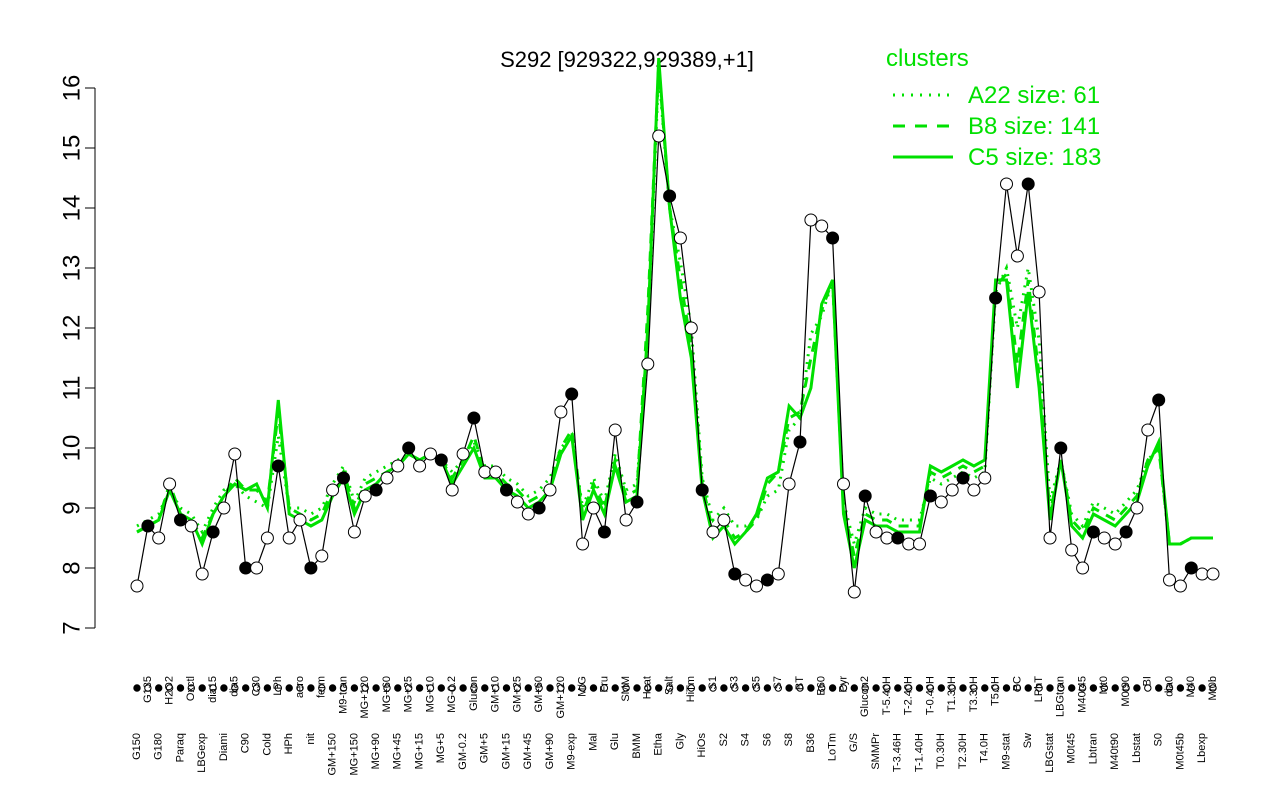 Image resolution: width=1280 pixels, height=800 pixels. Describe the element at coordinates (289, 743) in the screenshot. I see `x-tick-label: HPh` at that location.